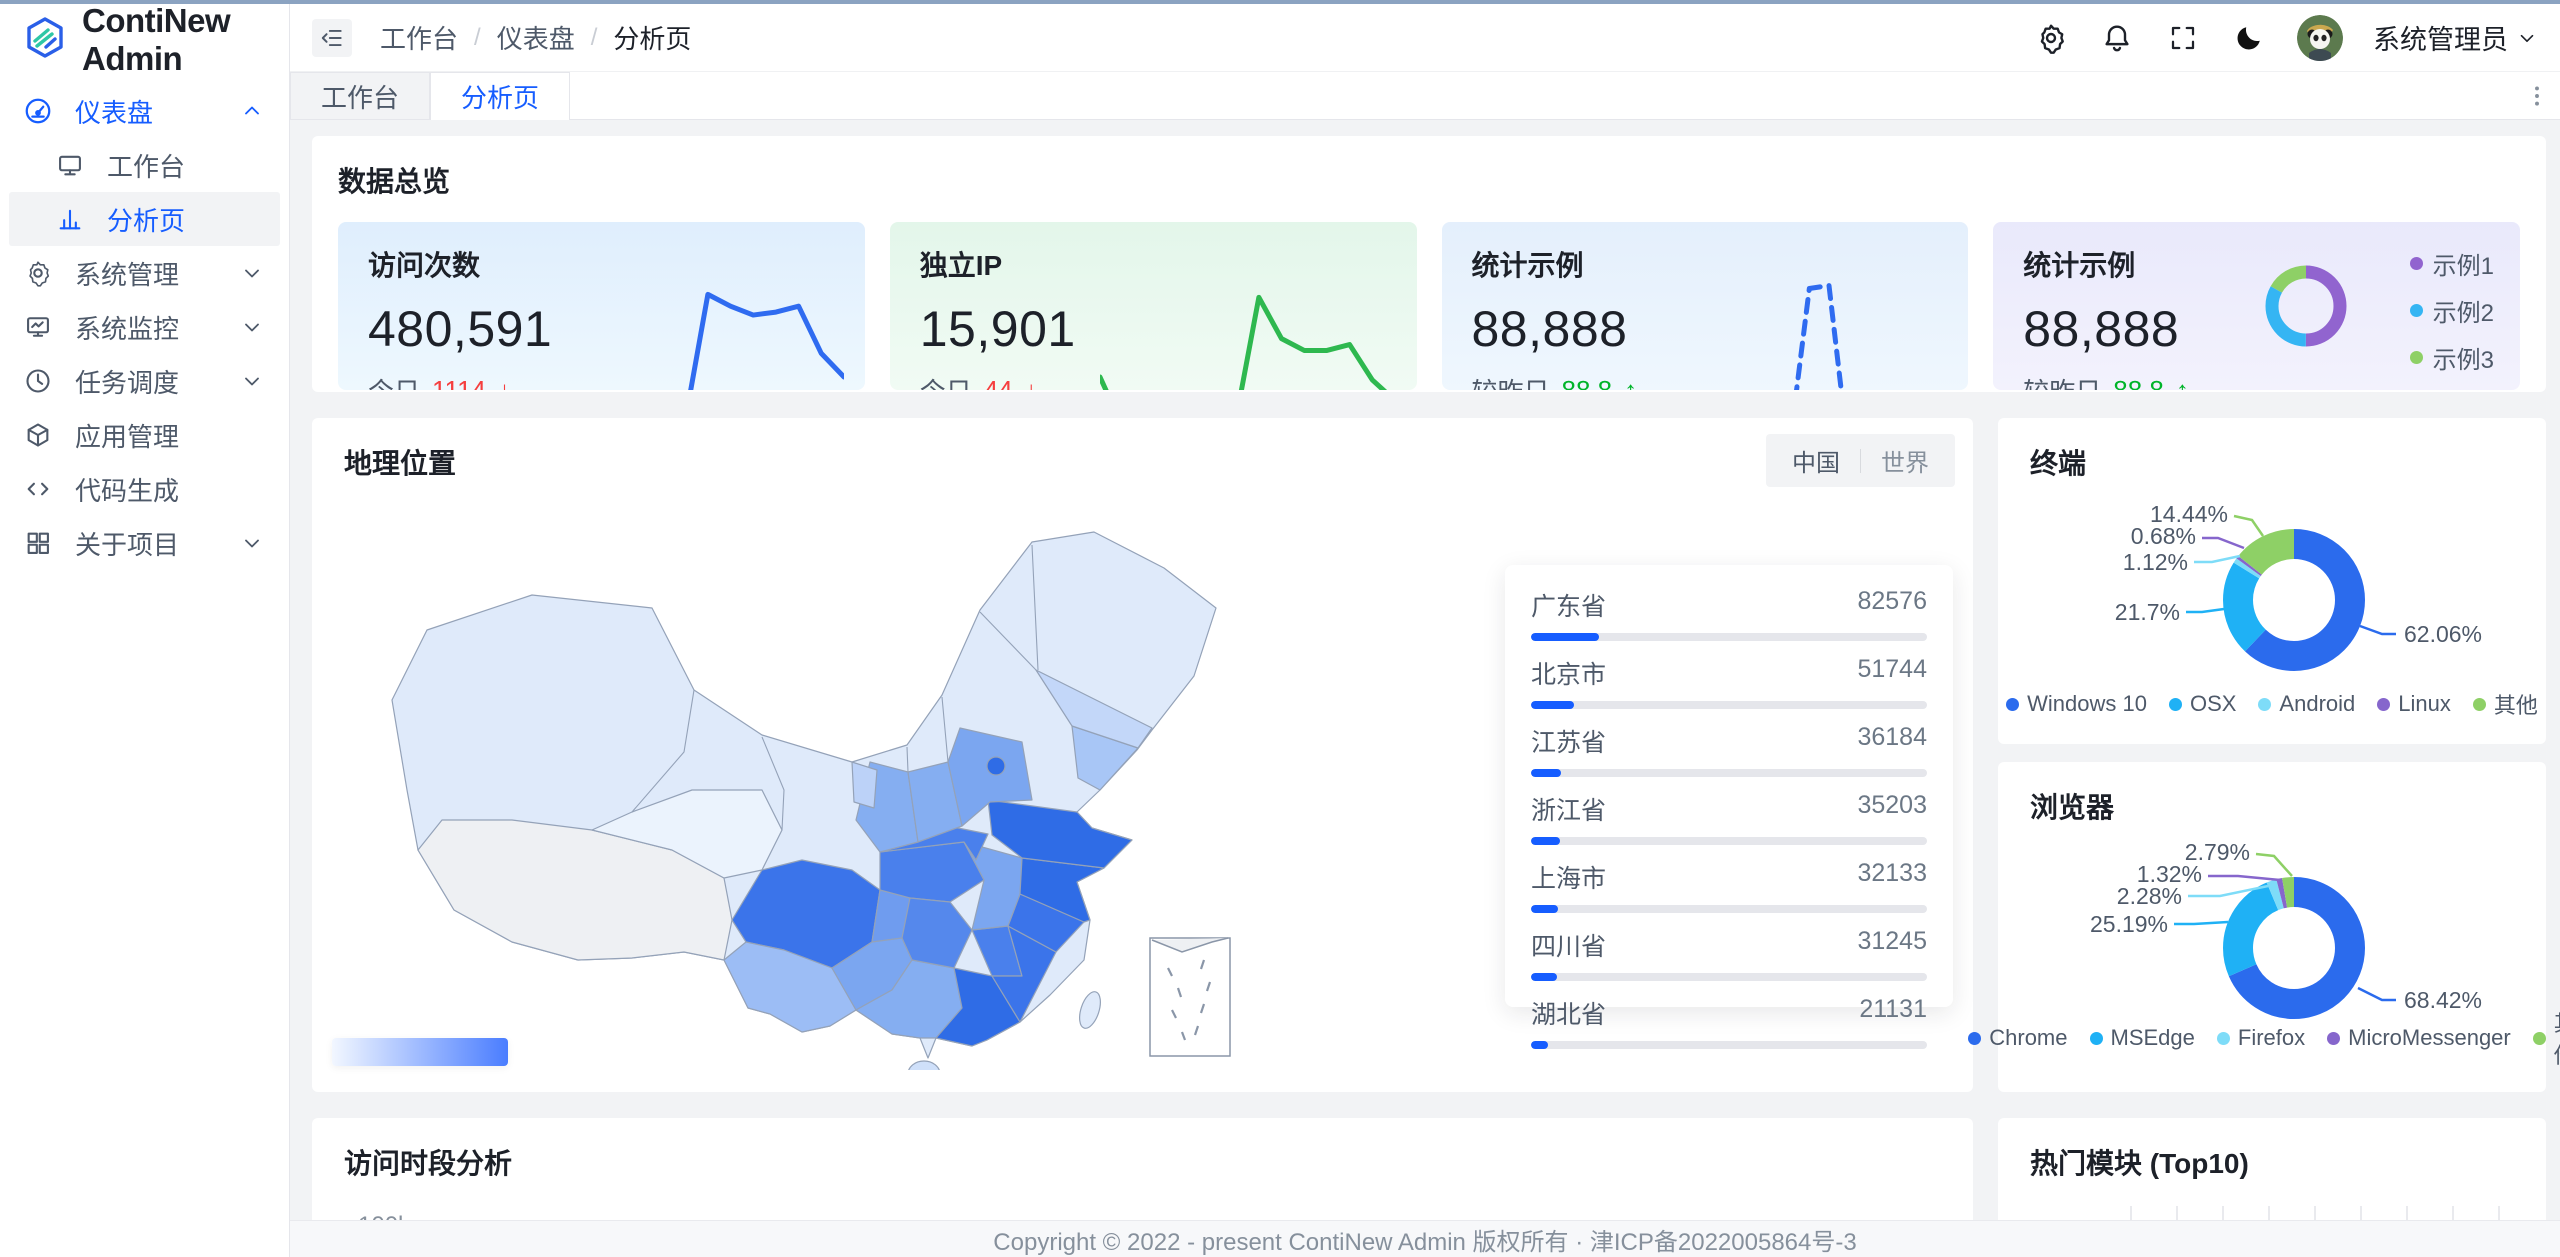 The height and width of the screenshot is (1257, 2560). Describe the element at coordinates (419, 39) in the screenshot. I see `breadcrumb-item: 工作台` at that location.